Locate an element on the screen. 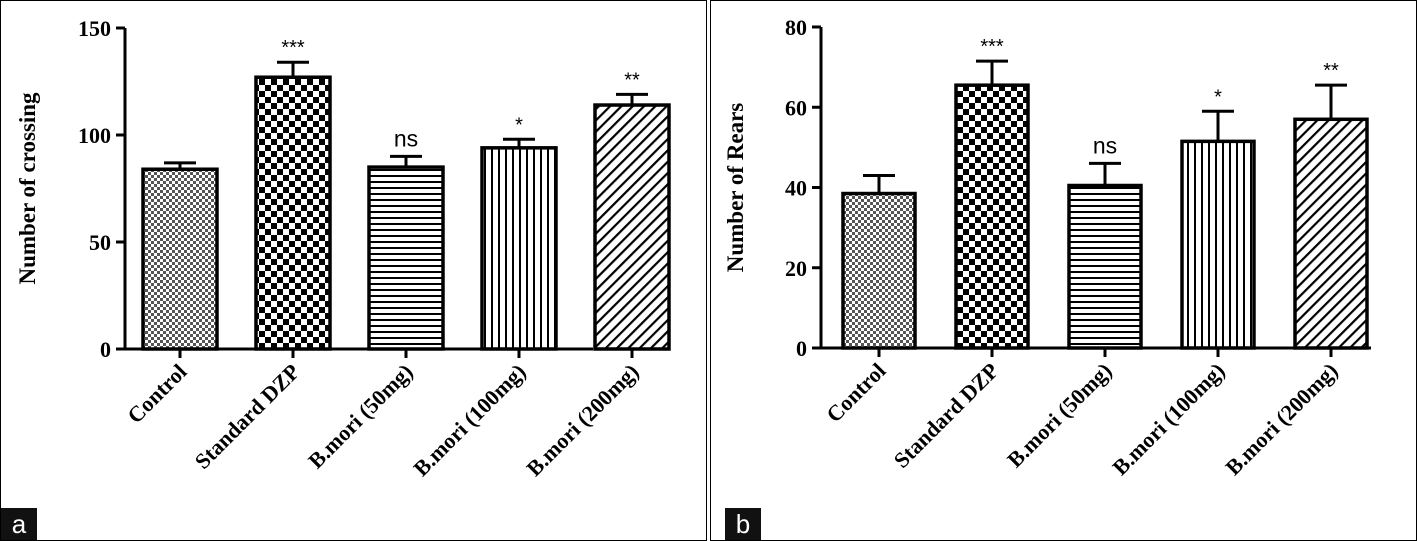  panel-label-a: a is located at coordinates (19, 524).